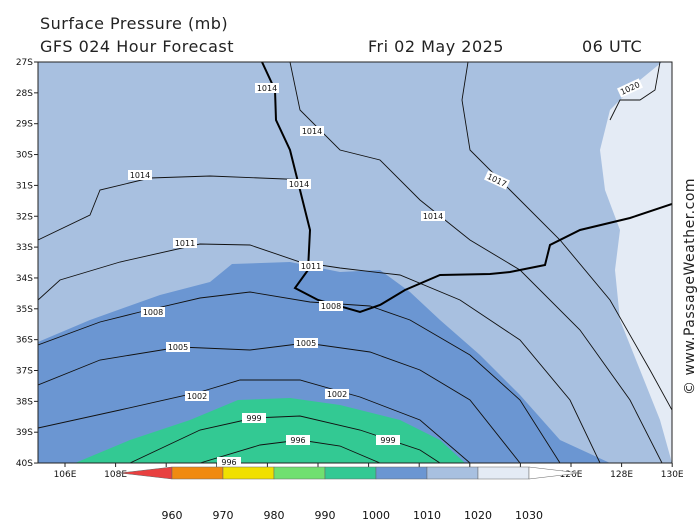  What do you see at coordinates (24, 372) in the screenshot?
I see `lat-label: 37S` at bounding box center [24, 372].